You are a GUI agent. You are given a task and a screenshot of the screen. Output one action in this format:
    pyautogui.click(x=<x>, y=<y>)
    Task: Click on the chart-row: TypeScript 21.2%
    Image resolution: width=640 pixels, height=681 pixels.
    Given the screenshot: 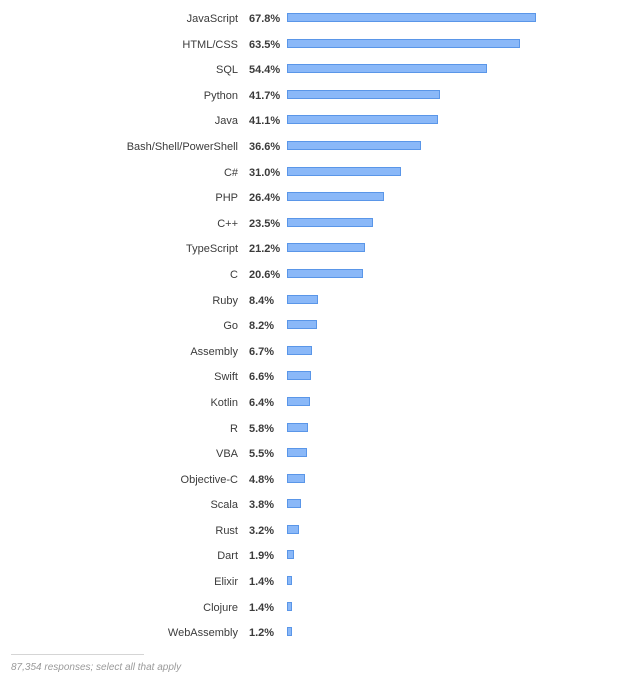 What is the action you would take?
    pyautogui.click(x=320, y=249)
    